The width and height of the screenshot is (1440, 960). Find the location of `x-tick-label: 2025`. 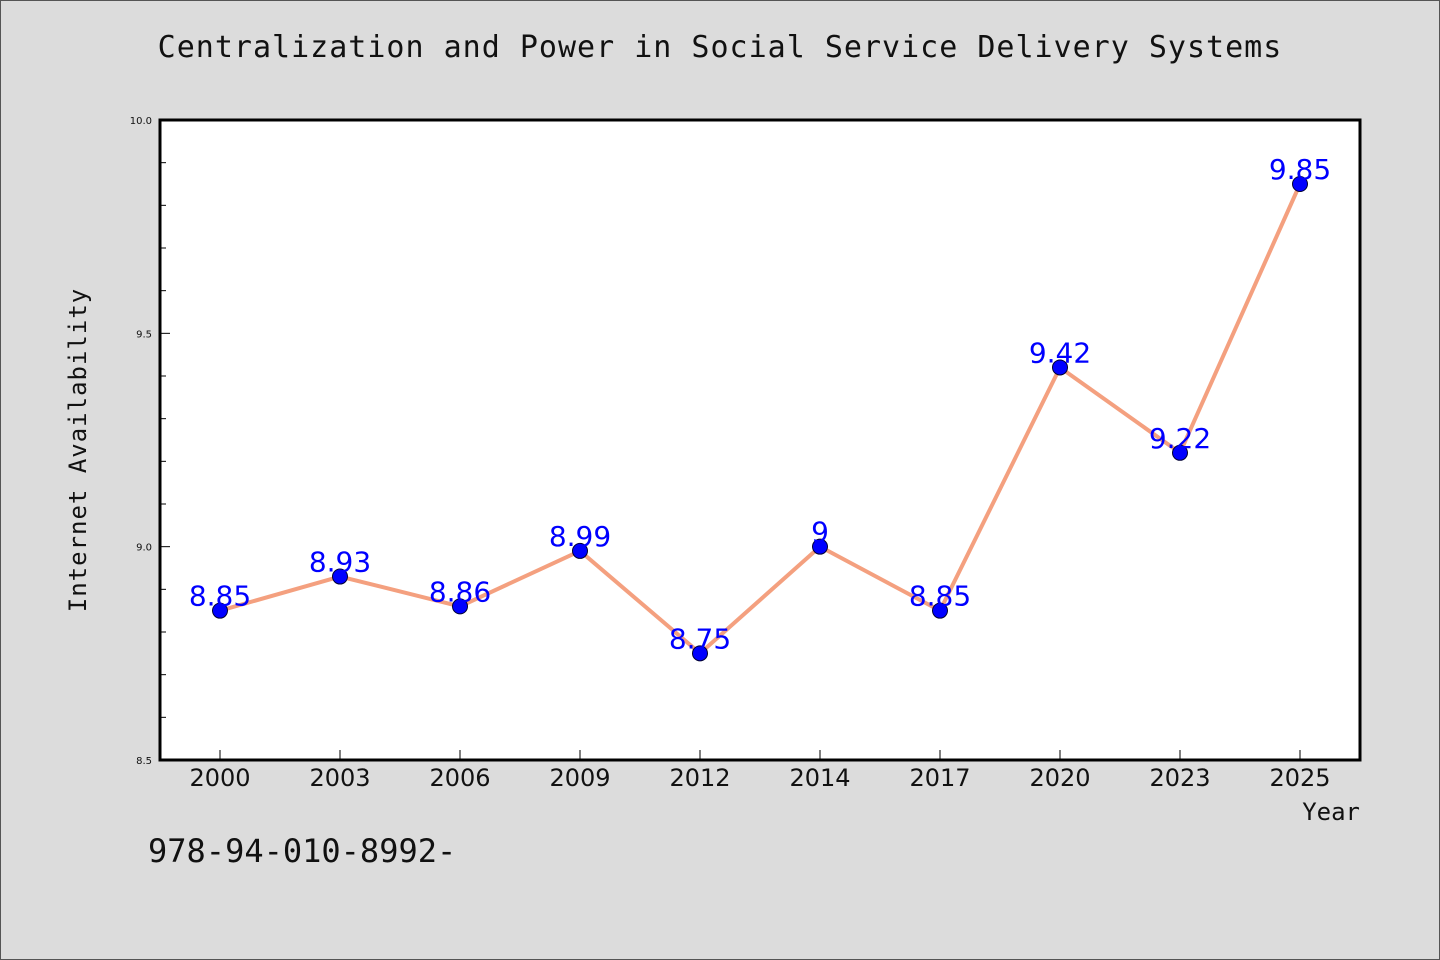

x-tick-label: 2025 is located at coordinates (1299, 778).